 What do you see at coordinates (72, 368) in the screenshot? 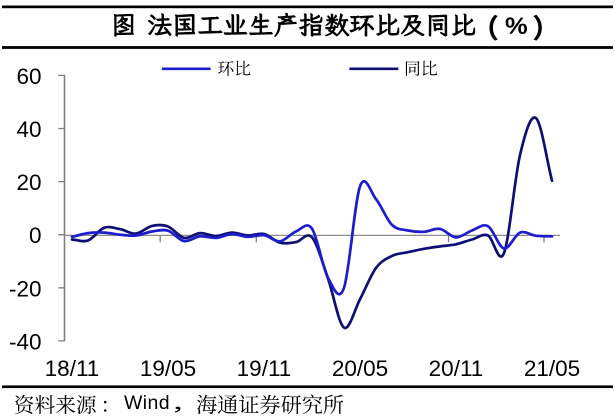
I see `svg-text: 18/11` at bounding box center [72, 368].